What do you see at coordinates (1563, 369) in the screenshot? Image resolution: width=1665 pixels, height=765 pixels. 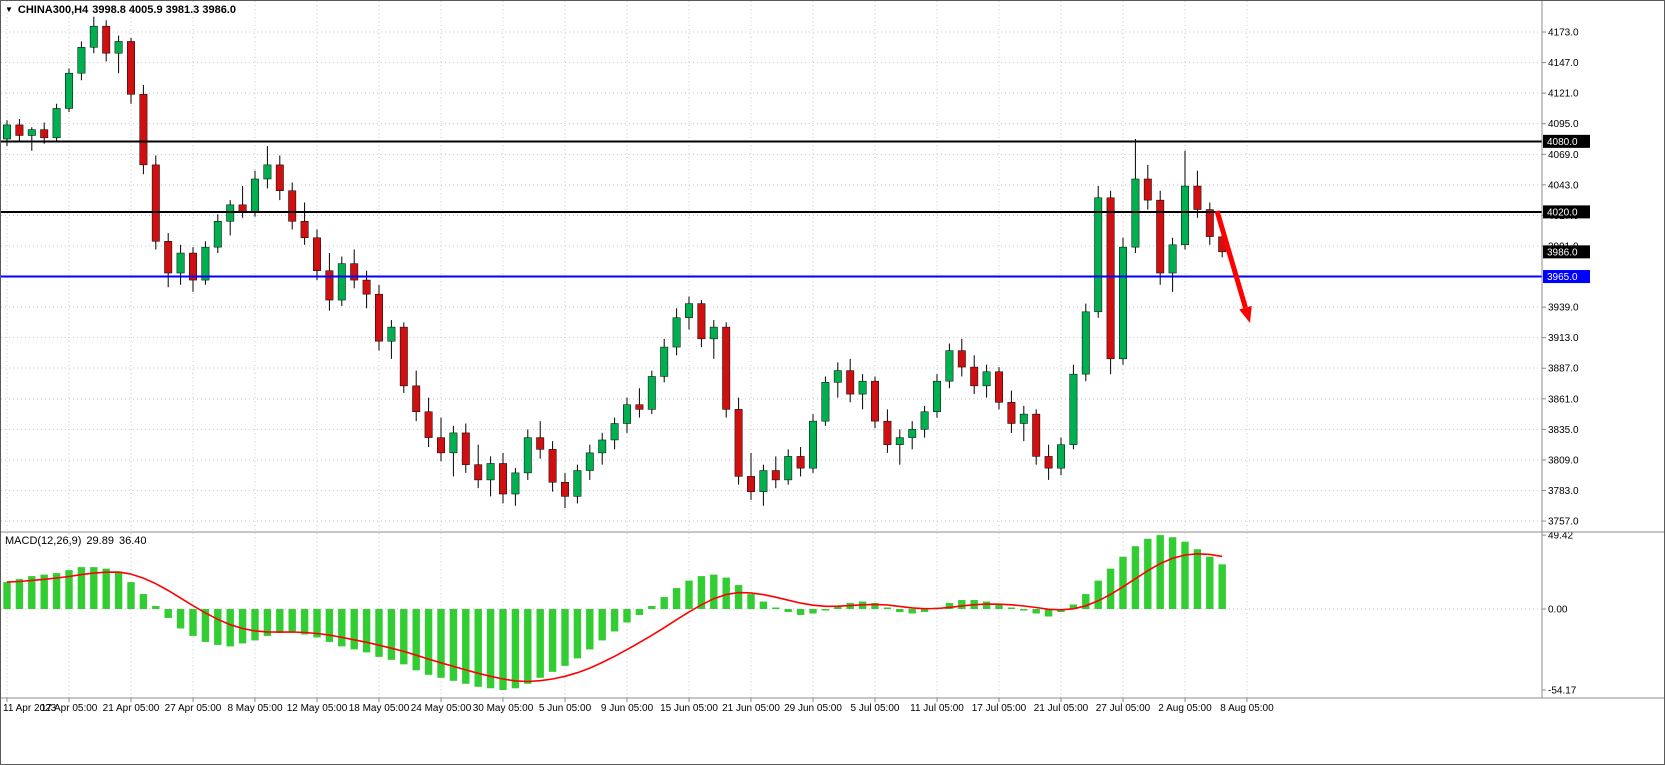 I see `price-tick-label: 3887.0` at bounding box center [1563, 369].